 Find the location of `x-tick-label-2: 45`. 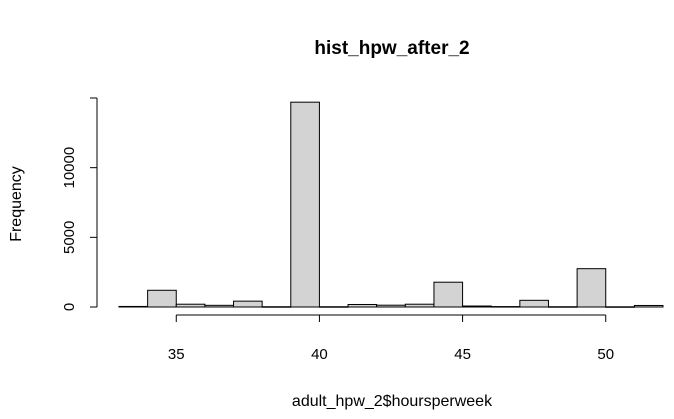

x-tick-label-2: 45 is located at coordinates (462, 354).